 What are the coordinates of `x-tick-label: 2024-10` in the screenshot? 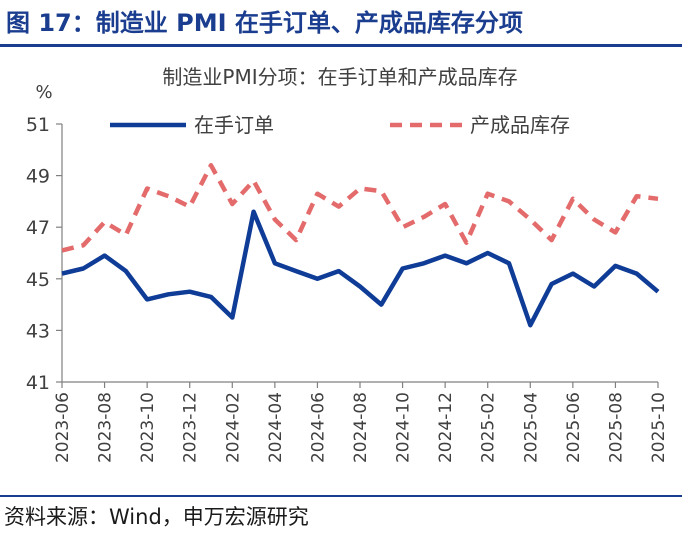 It's located at (404, 427).